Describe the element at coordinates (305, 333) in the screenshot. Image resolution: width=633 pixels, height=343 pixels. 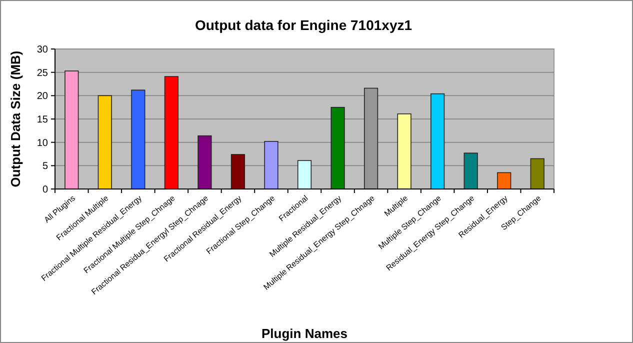
I see `x-axis-title: Plugin Names` at that location.